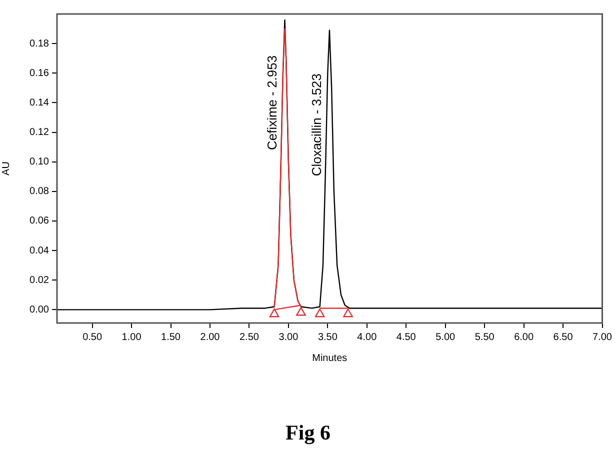 This screenshot has height=460, width=615. Describe the element at coordinates (171, 337) in the screenshot. I see `x-tick-label: 1.50` at that location.